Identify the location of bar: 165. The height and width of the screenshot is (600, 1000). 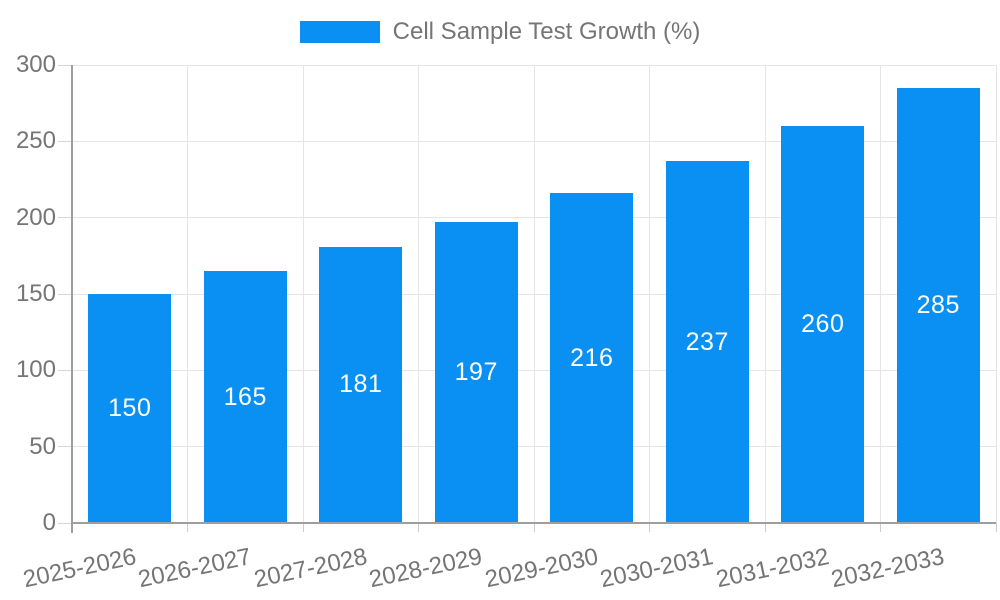
(245, 397).